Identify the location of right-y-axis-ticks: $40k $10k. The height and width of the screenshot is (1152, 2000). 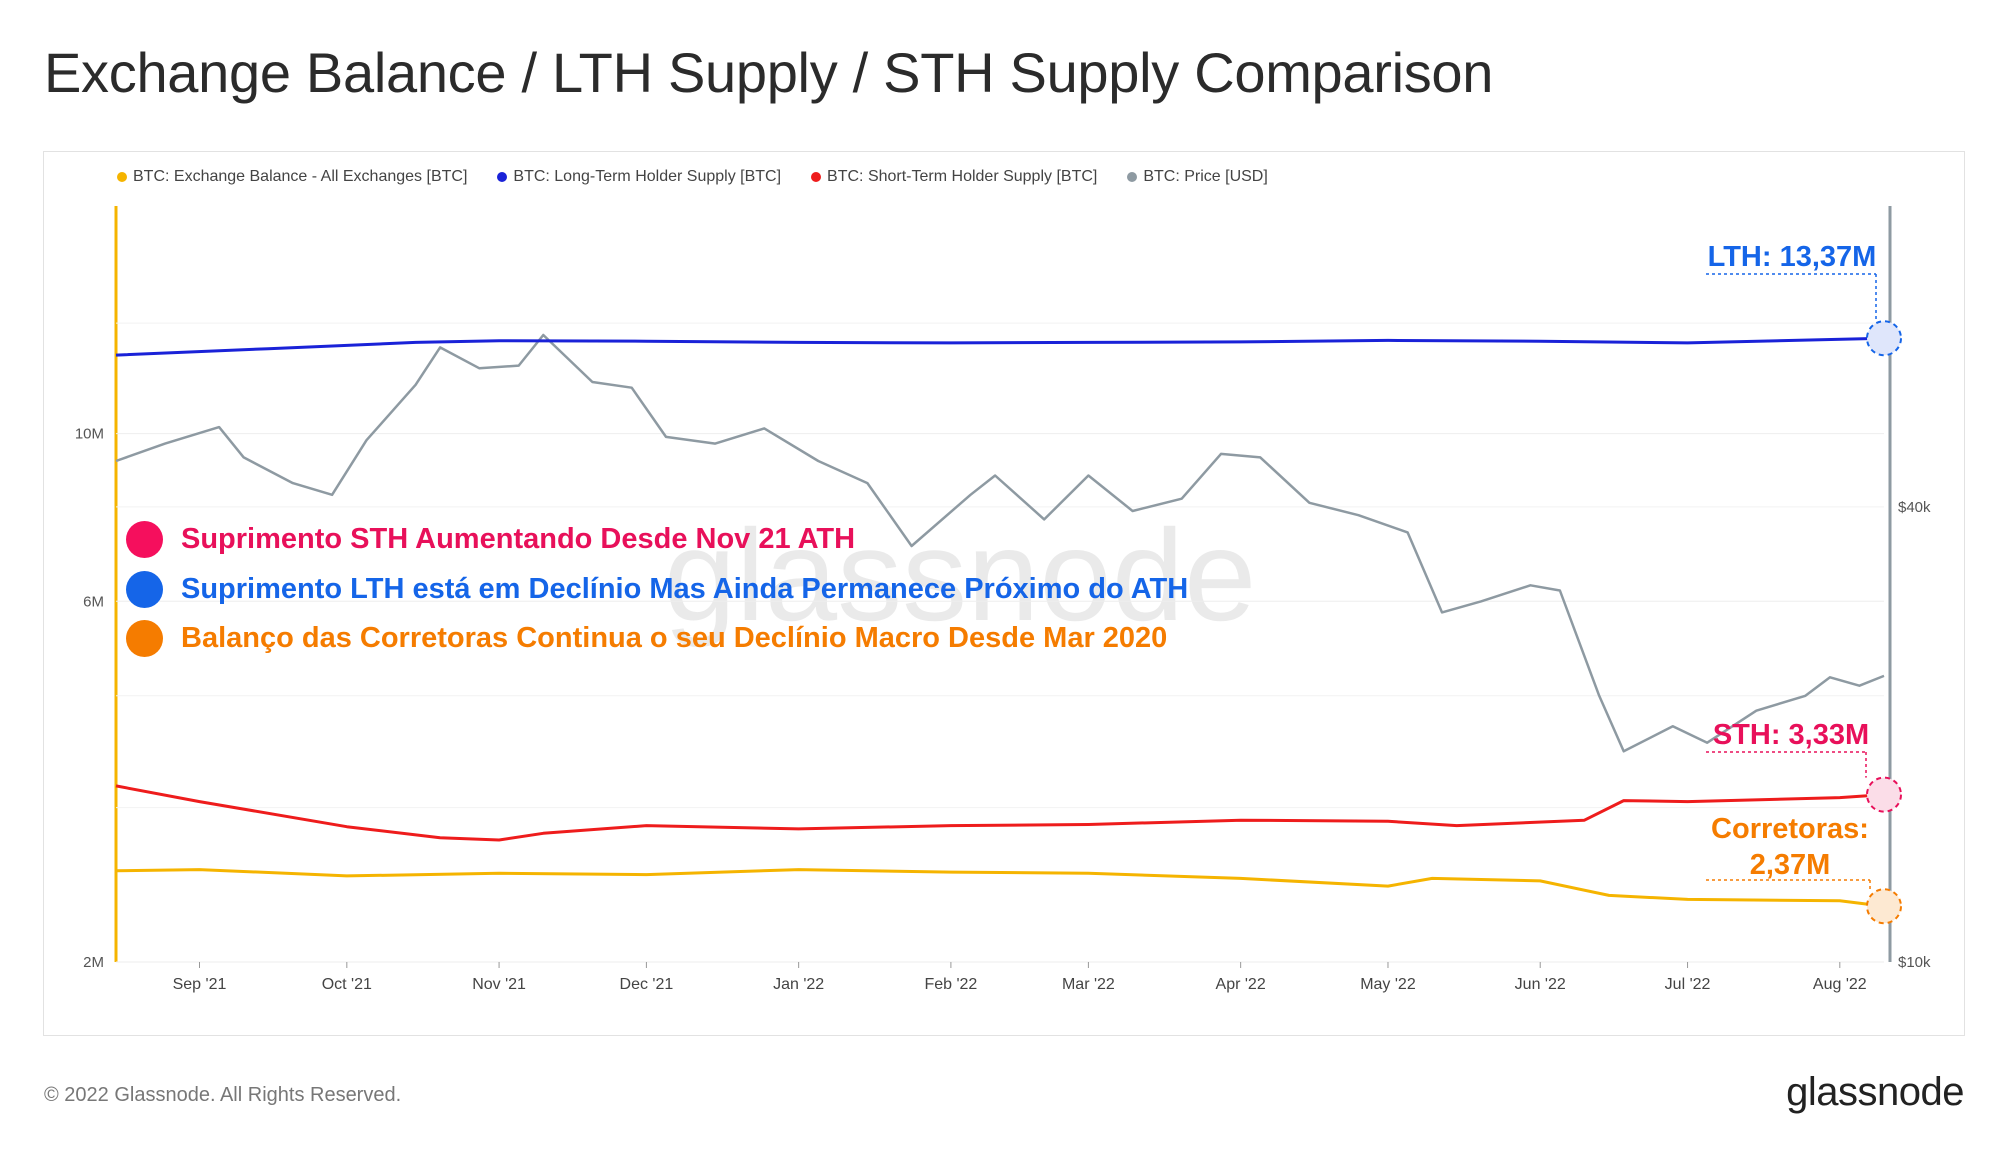
(1914, 735).